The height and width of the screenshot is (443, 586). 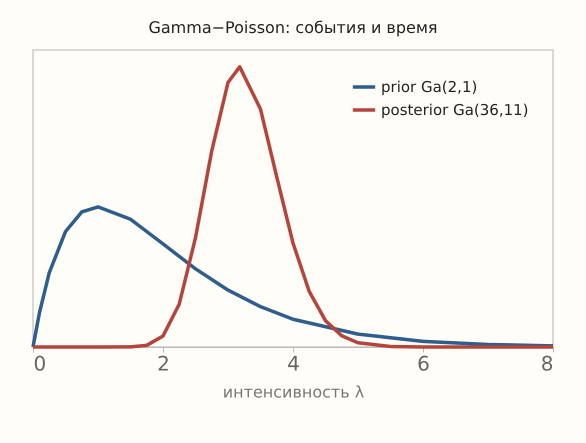 What do you see at coordinates (455, 110) in the screenshot?
I see `legend-label: posterior Ga(36,11)` at bounding box center [455, 110].